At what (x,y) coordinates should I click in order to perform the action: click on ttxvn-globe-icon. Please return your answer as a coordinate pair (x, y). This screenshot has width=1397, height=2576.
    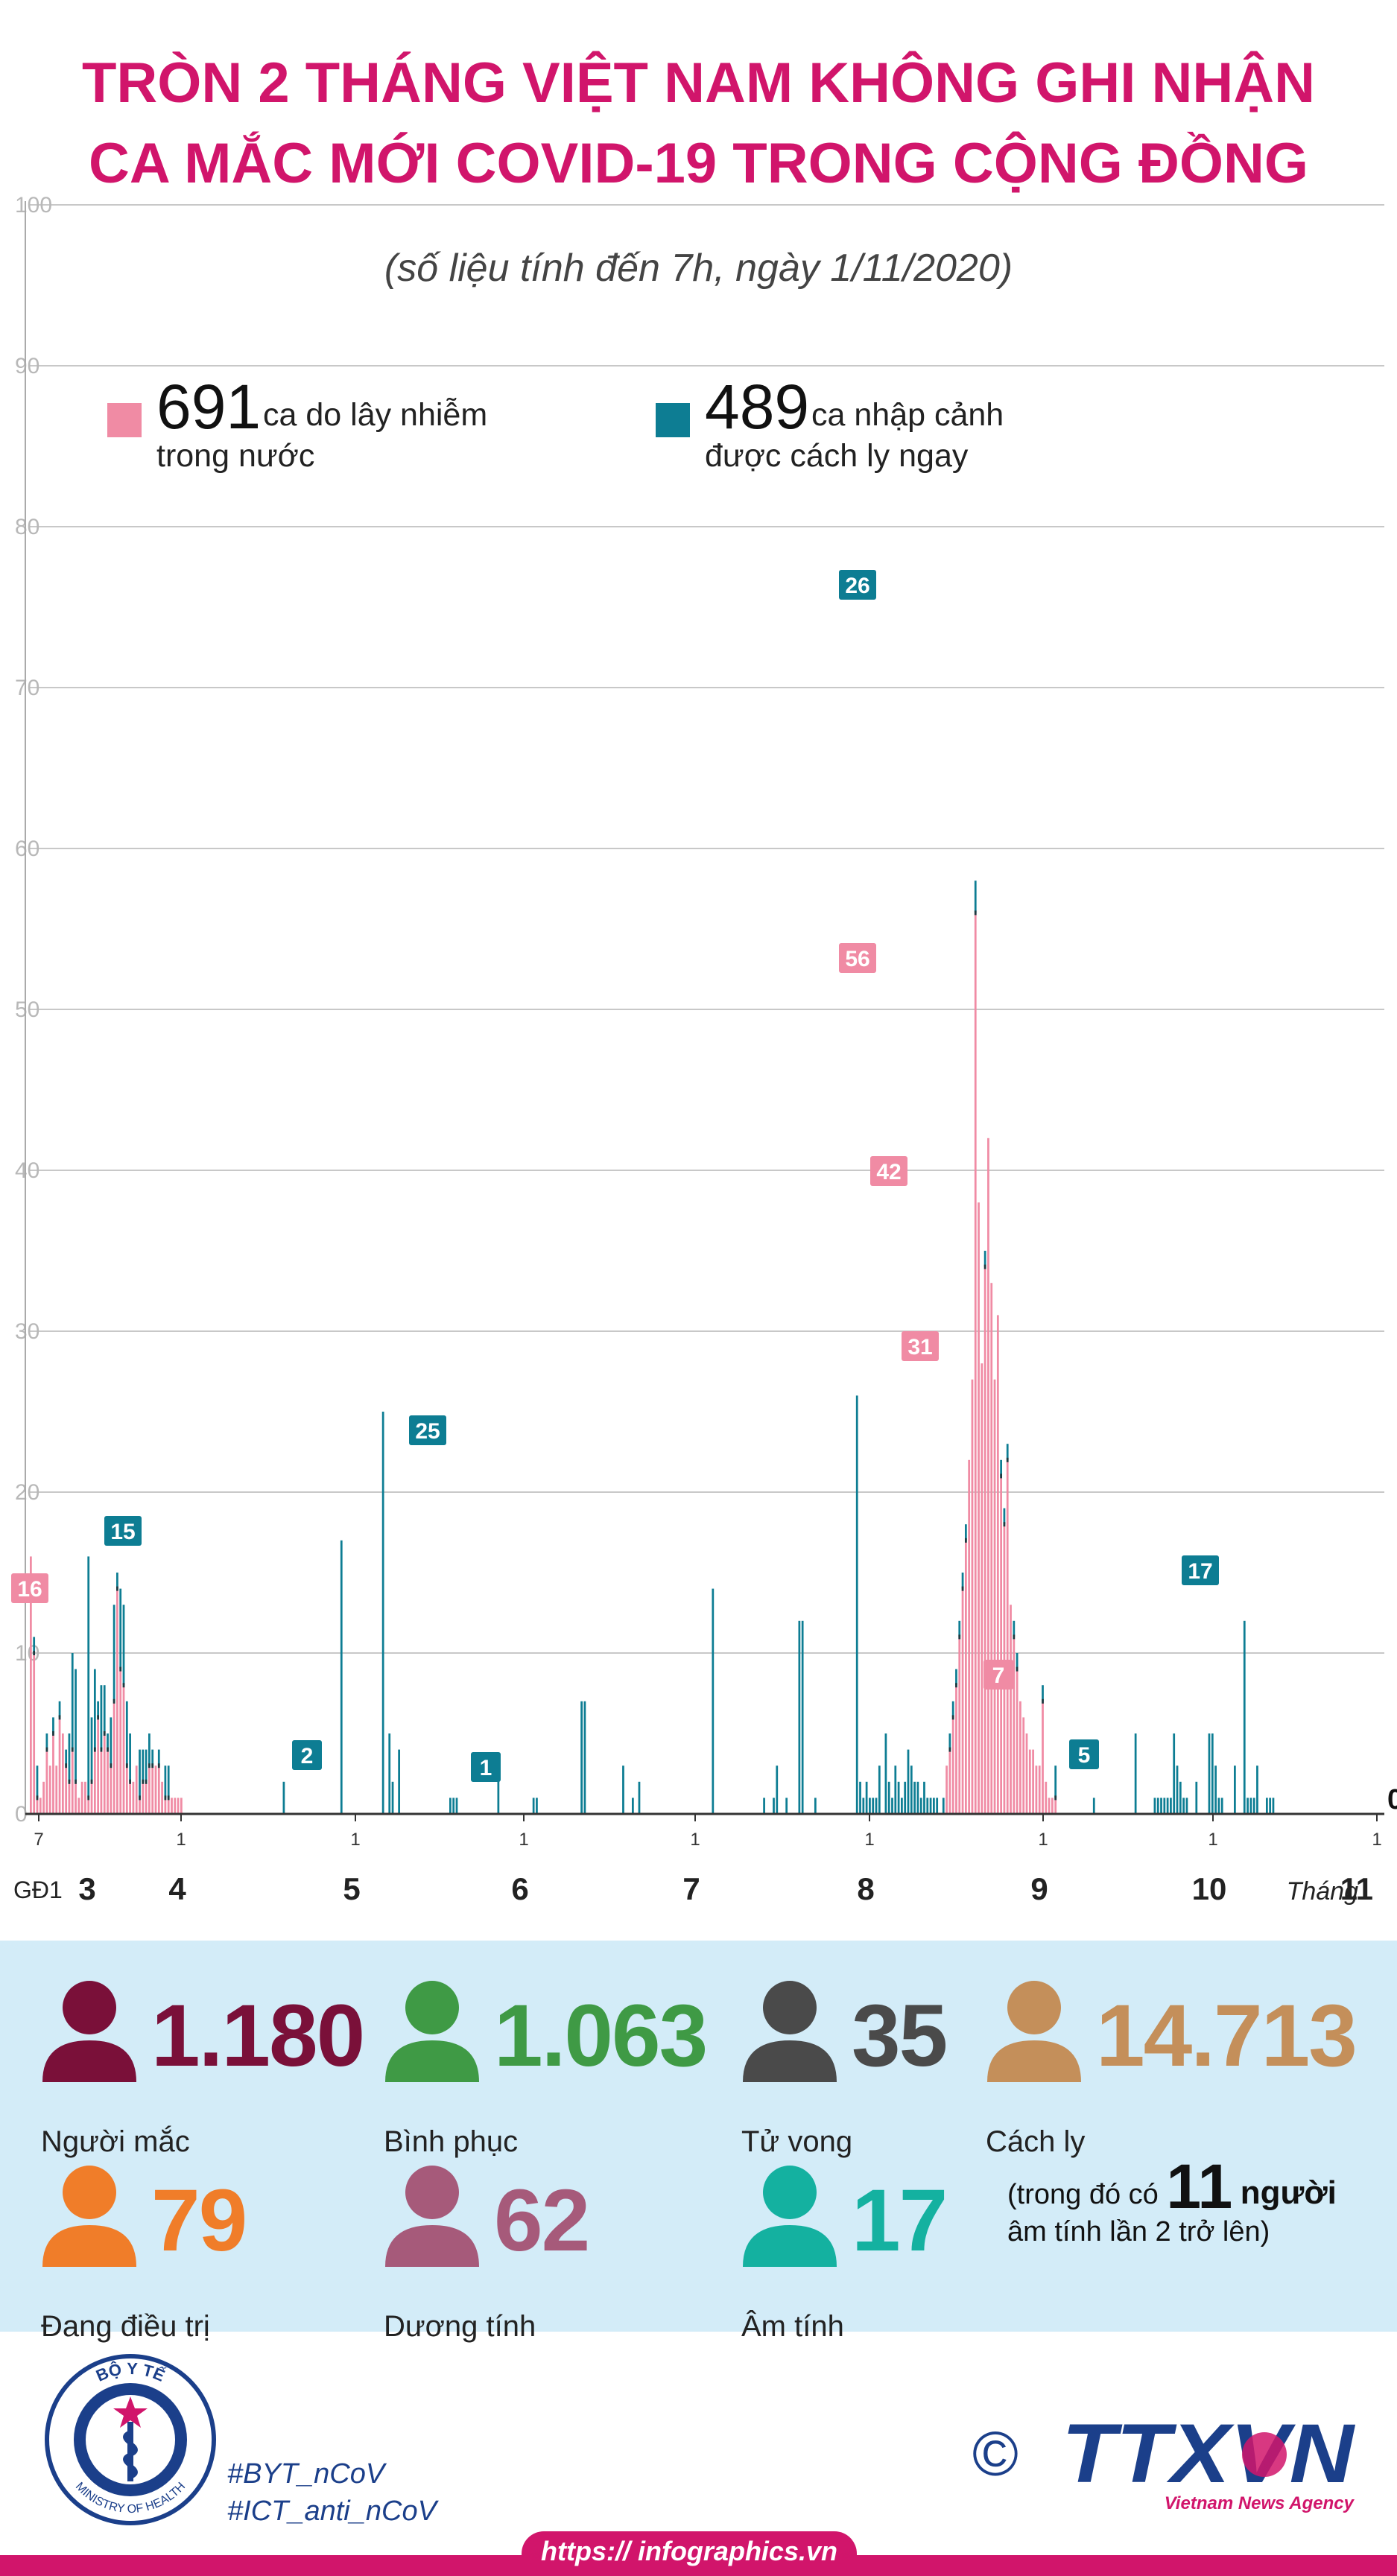
    Looking at the image, I should click on (1264, 2455).